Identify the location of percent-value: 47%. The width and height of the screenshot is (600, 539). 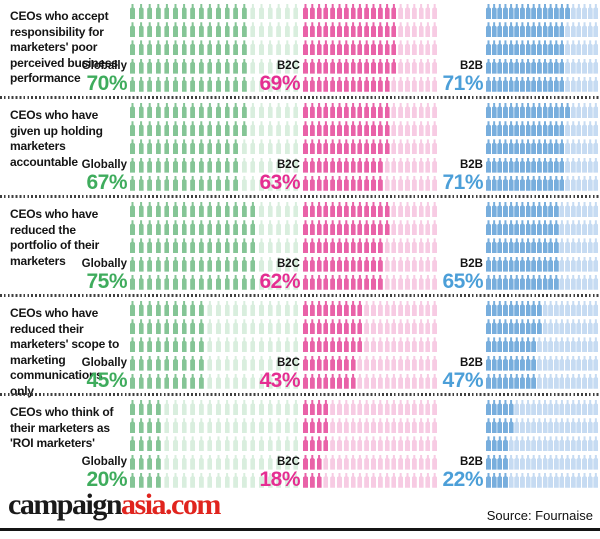
(462, 380).